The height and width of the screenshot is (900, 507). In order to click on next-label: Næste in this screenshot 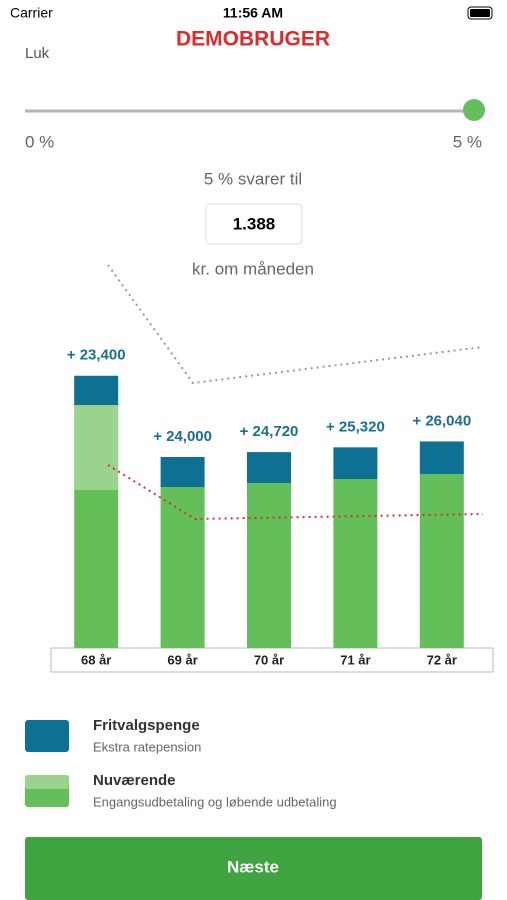, I will do `click(253, 866)`.